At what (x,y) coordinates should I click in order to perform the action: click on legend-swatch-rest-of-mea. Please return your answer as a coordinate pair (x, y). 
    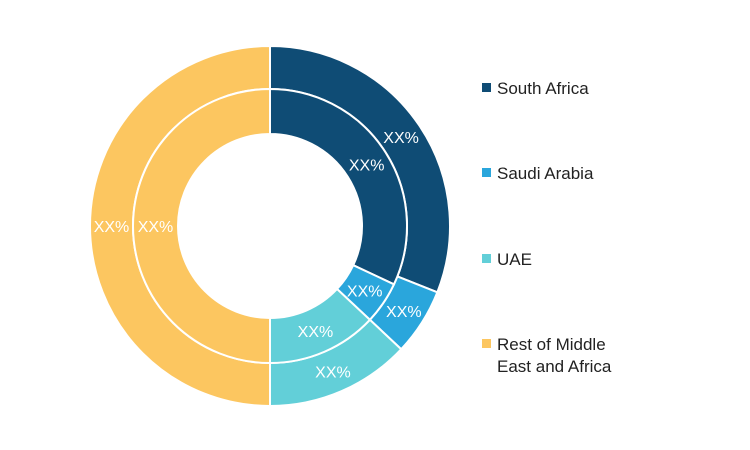
    Looking at the image, I should click on (486, 343).